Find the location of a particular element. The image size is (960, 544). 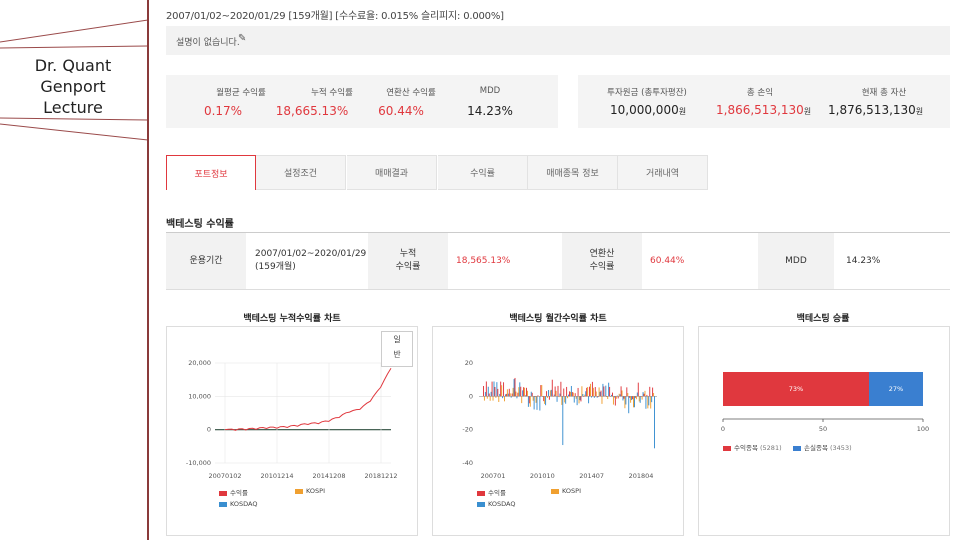

tab-trade-history: 거래내역 is located at coordinates (663, 172).